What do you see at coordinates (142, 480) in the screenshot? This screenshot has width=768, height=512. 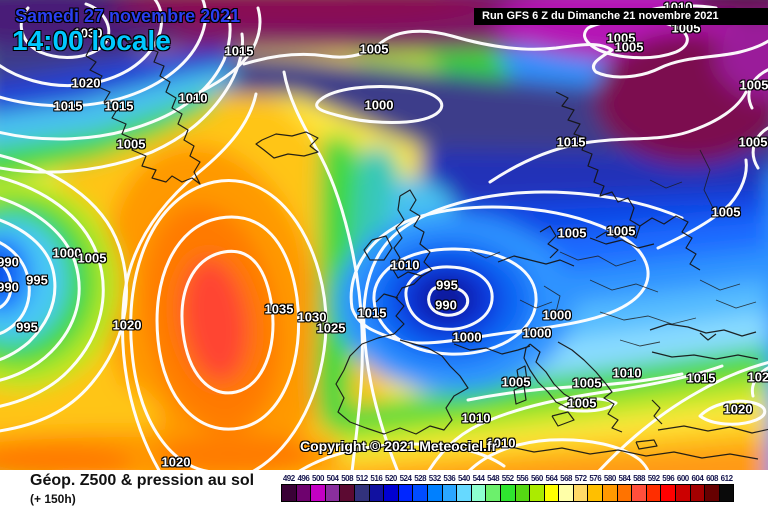 I see `legend-title: Géop. Z500 & pression au sol` at bounding box center [142, 480].